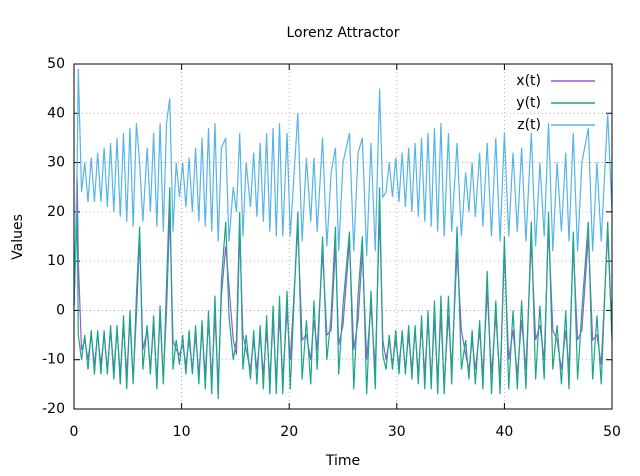  What do you see at coordinates (53, 360) in the screenshot?
I see `y-tick-label: -10` at bounding box center [53, 360].